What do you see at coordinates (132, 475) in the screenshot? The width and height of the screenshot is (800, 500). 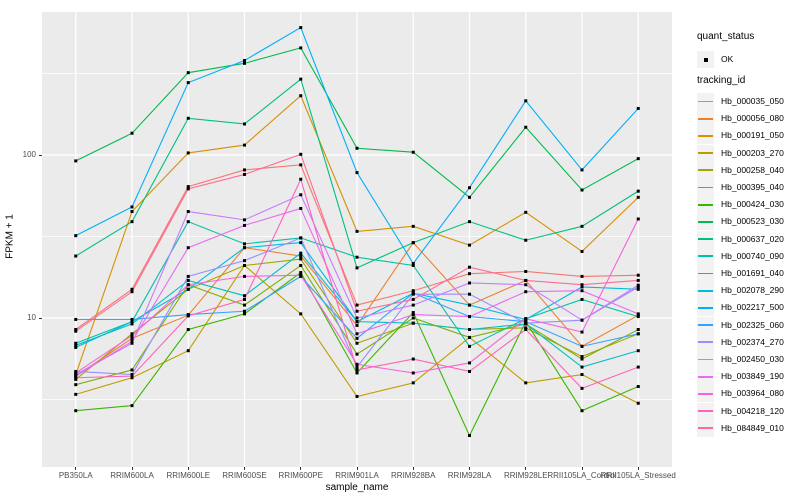 I see `x-tick-label: RRIM600LA` at bounding box center [132, 475].